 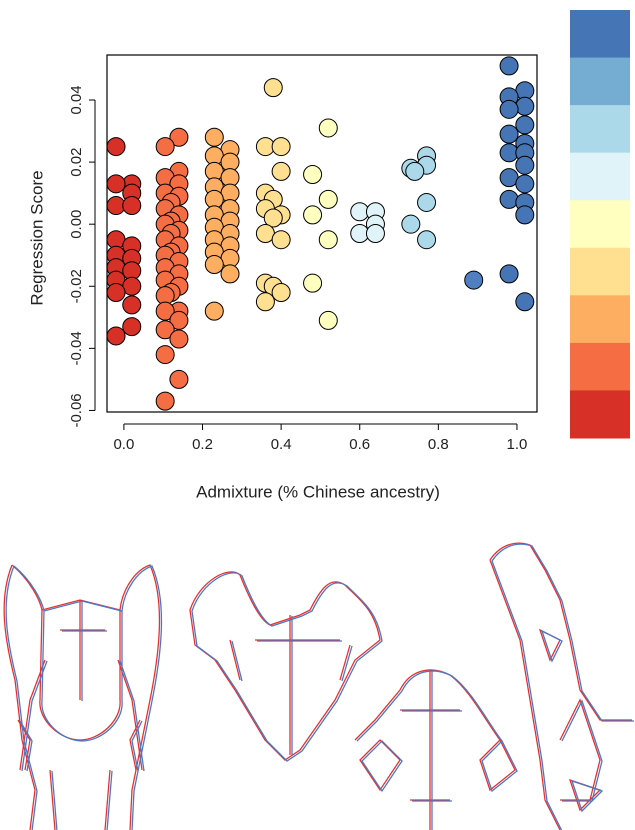 I want to click on color-legend, so click(x=600, y=224).